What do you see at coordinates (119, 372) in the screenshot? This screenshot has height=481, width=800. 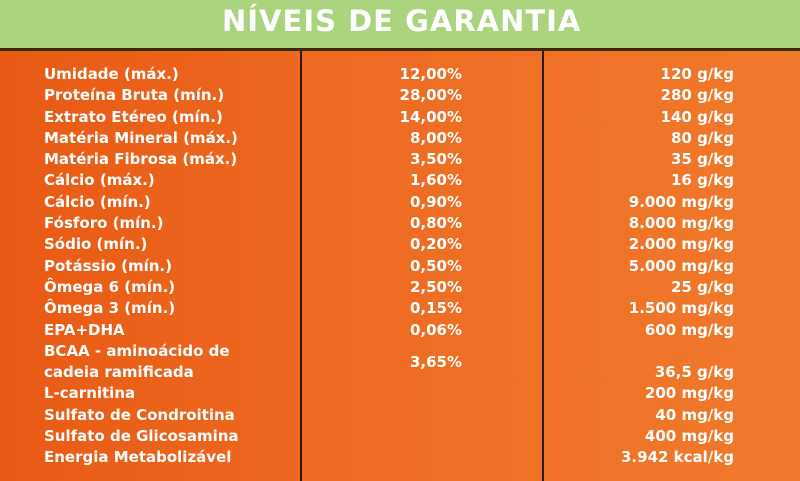 I see `nutrient-label-line2: cadeia ramificada` at bounding box center [119, 372].